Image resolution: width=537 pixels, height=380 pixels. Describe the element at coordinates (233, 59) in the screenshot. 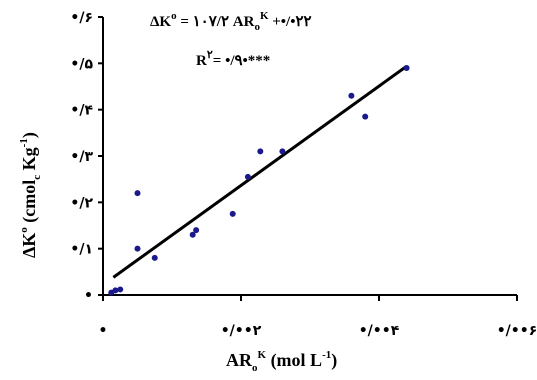

I see `r-squared-label: R۲= •/۹•***` at that location.